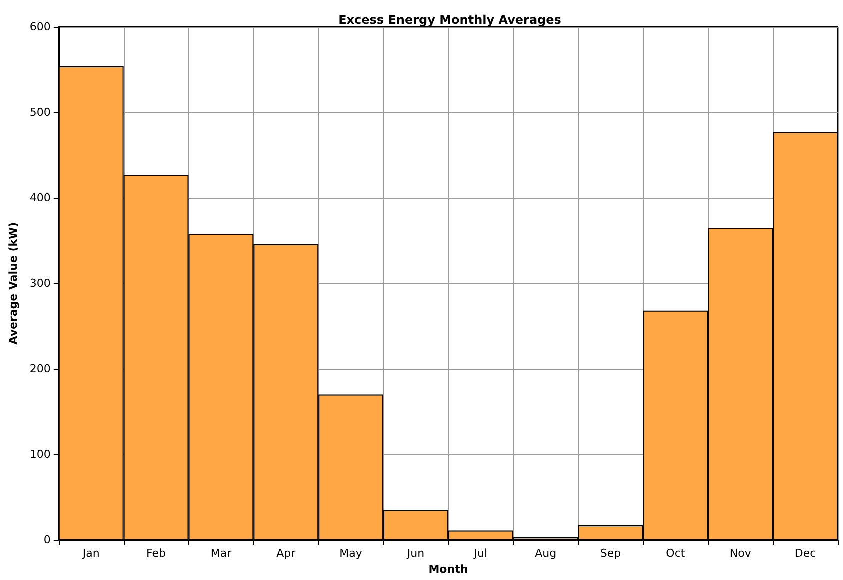 Image resolution: width=843 pixels, height=580 pixels. Describe the element at coordinates (40, 113) in the screenshot. I see `y-tick-label: 500` at that location.